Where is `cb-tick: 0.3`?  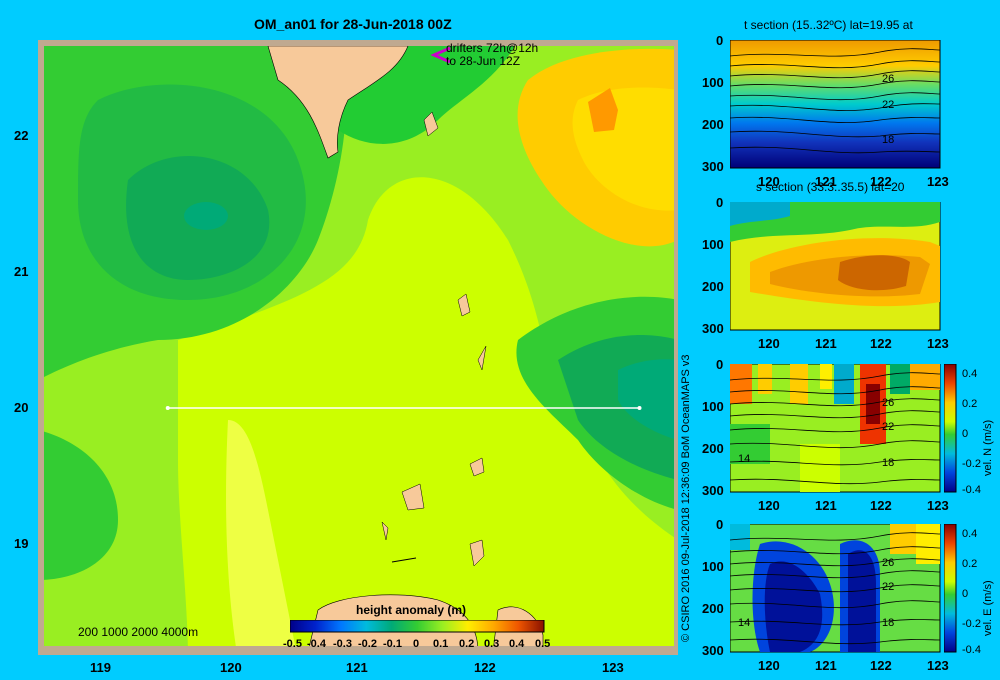 cb-tick: 0.3 is located at coordinates (492, 644).